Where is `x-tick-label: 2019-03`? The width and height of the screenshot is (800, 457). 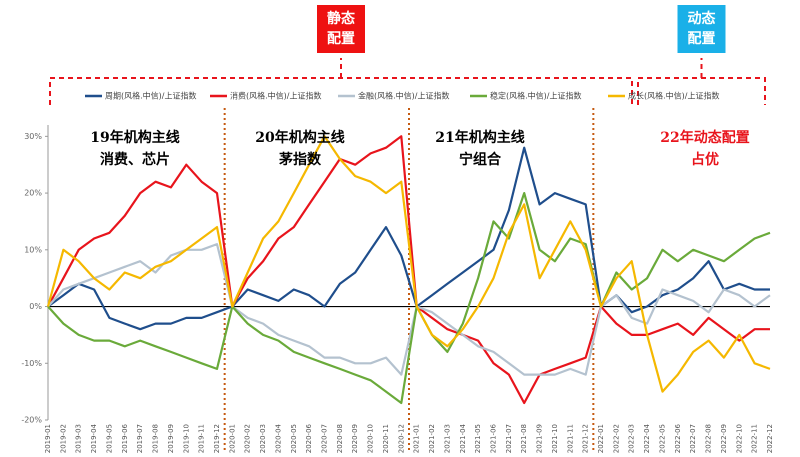
x-tick-label: 2019-03 is located at coordinates (79, 438).